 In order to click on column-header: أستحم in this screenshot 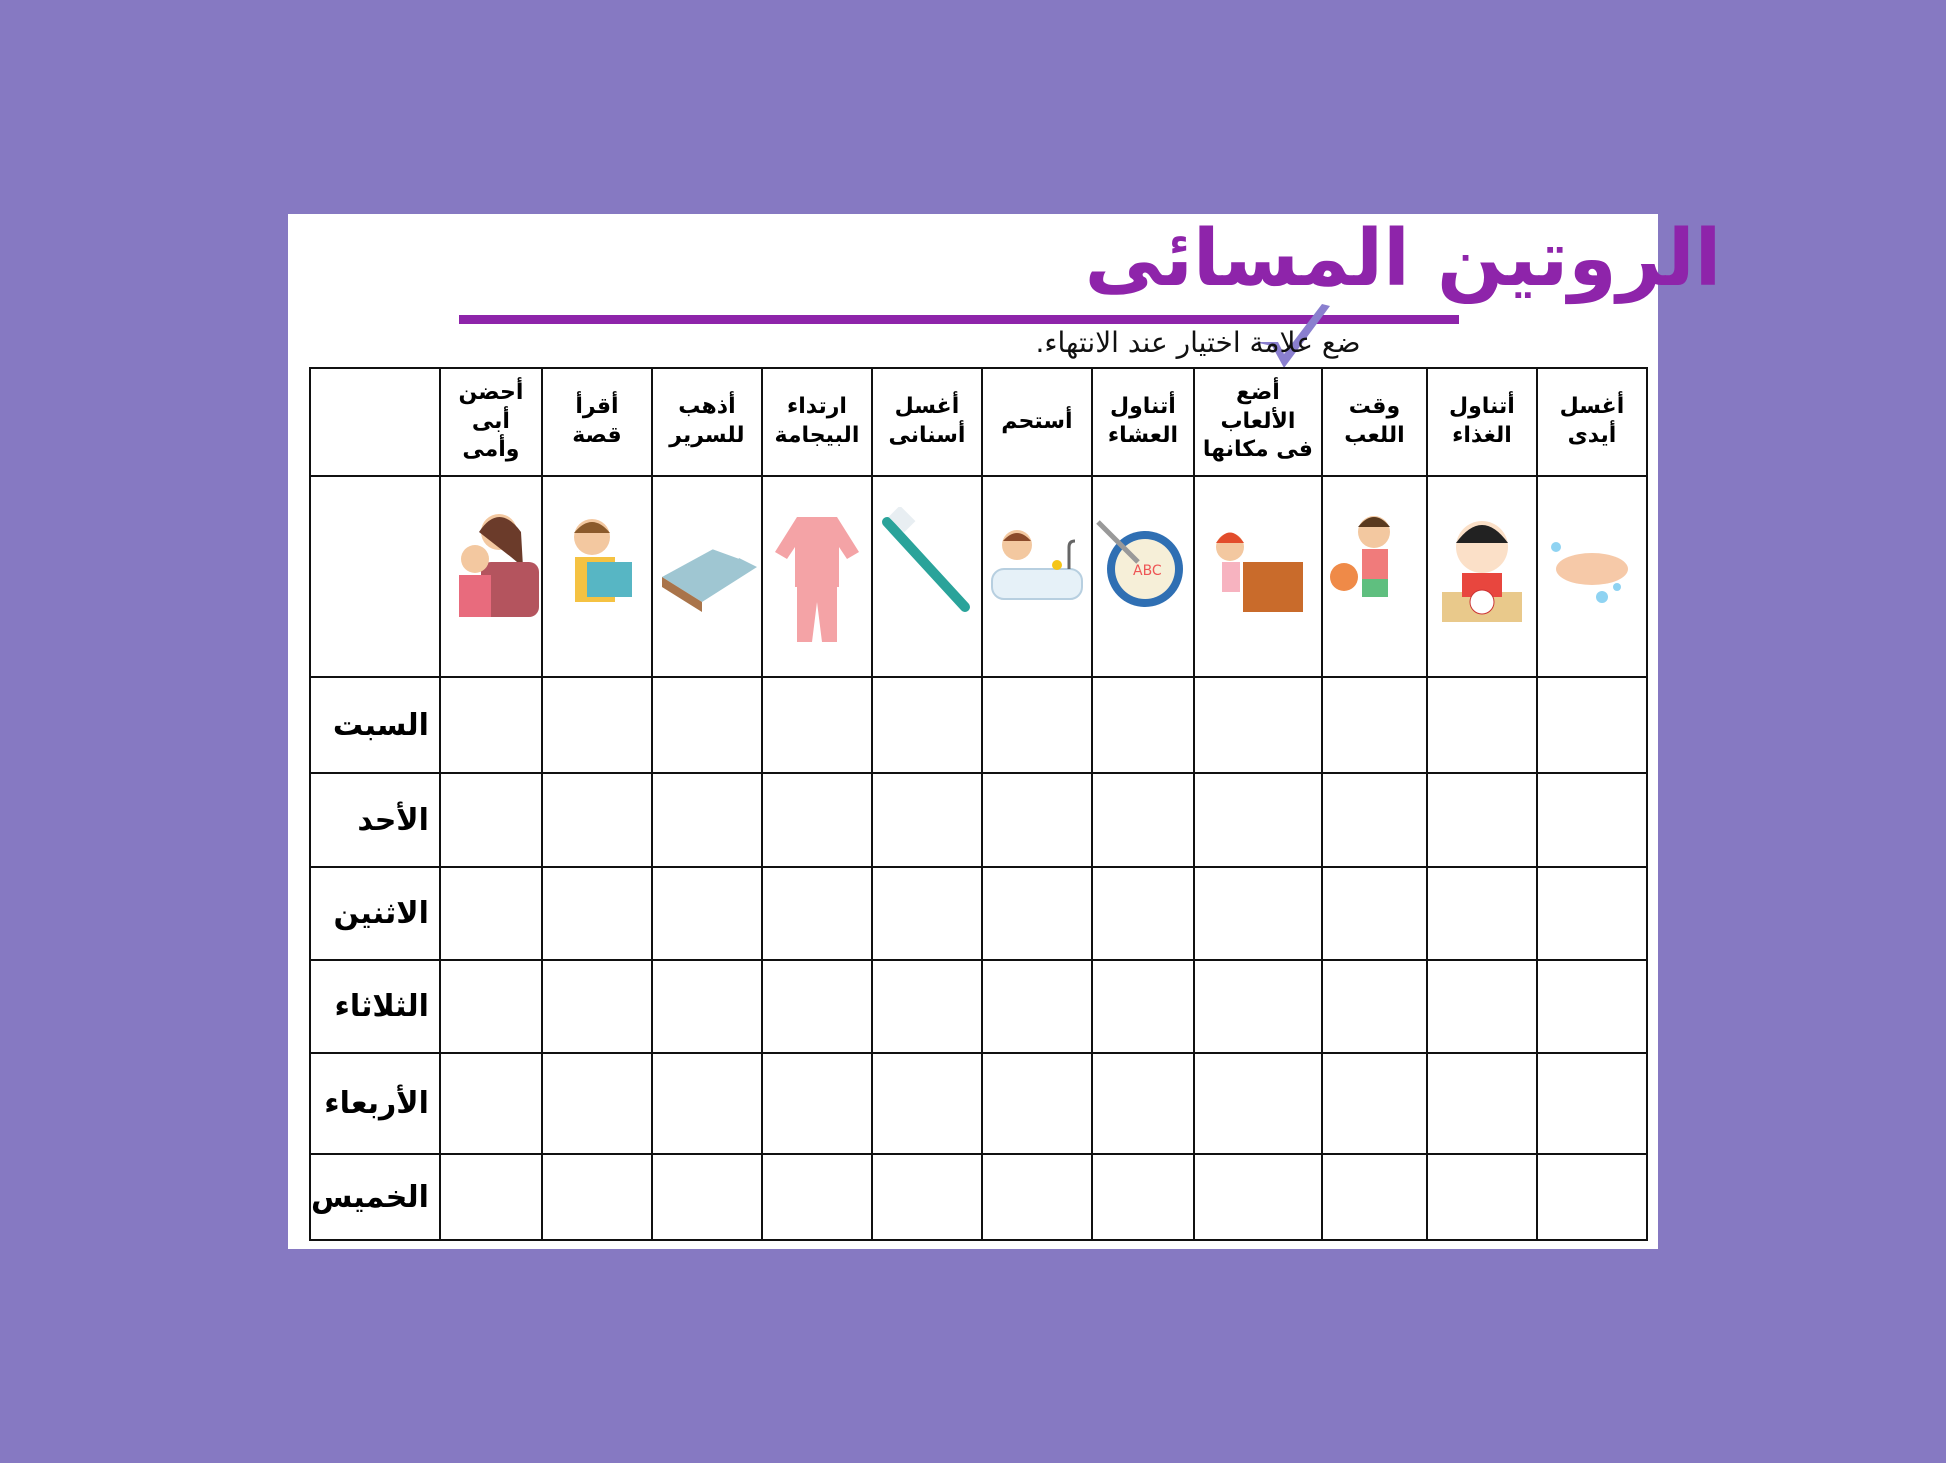, I will do `click(1036, 422)`.